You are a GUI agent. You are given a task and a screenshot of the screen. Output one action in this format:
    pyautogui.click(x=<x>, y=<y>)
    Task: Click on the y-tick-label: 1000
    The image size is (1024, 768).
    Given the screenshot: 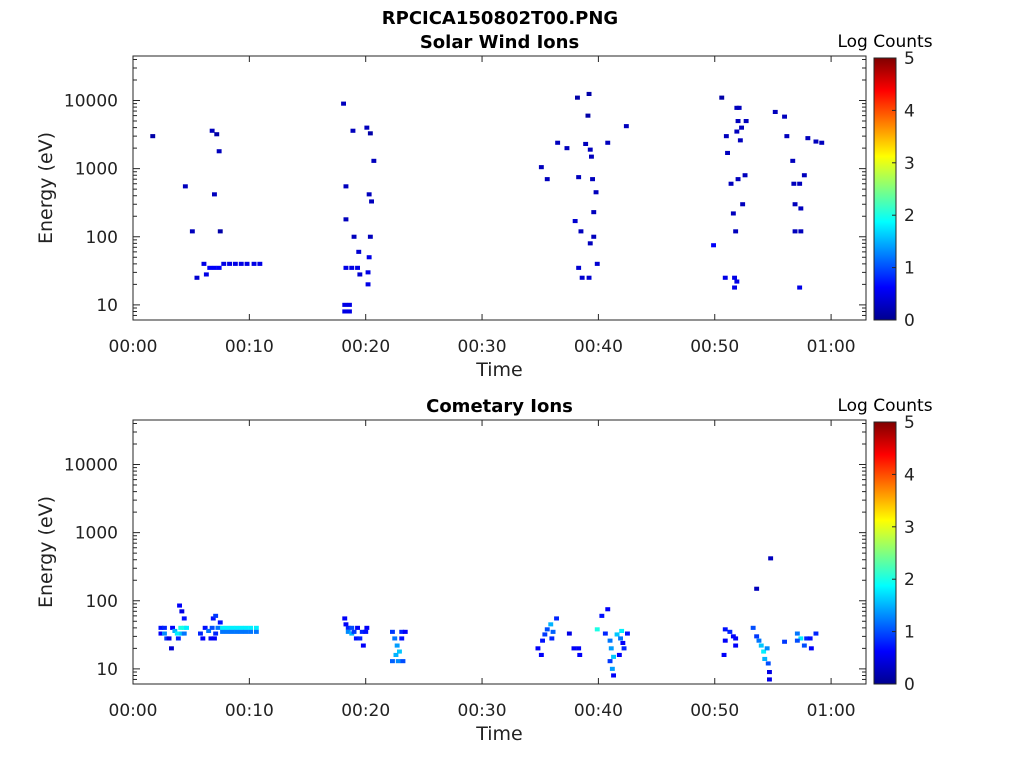 What is the action you would take?
    pyautogui.click(x=96, y=170)
    